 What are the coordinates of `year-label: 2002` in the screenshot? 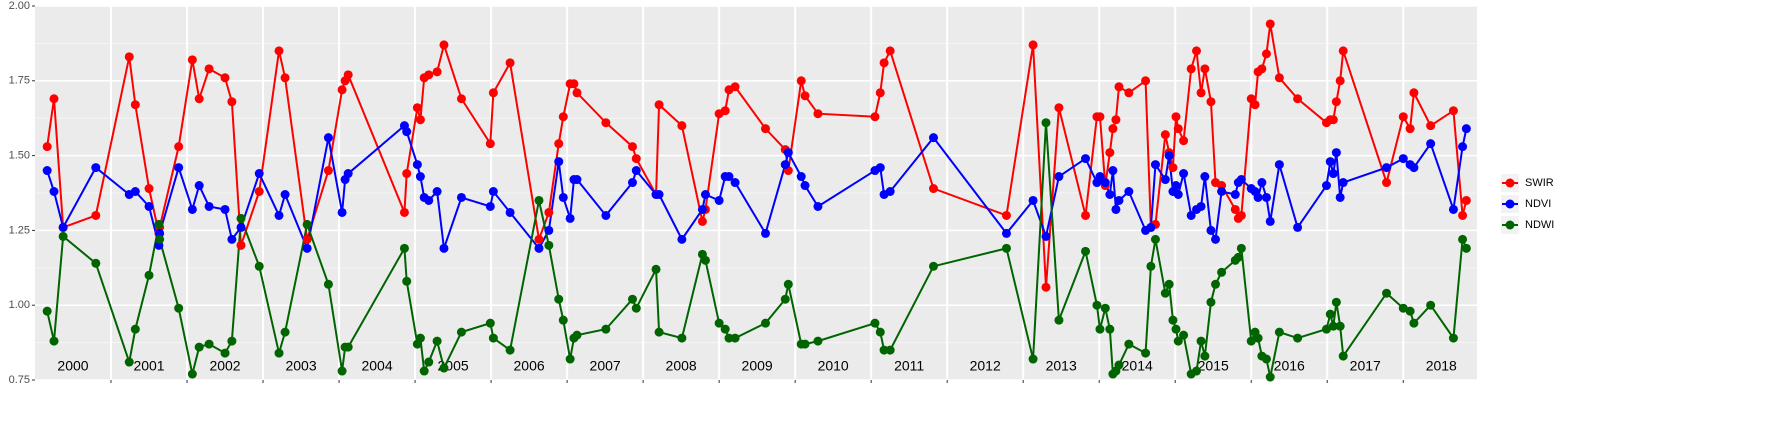 It's located at (224, 366).